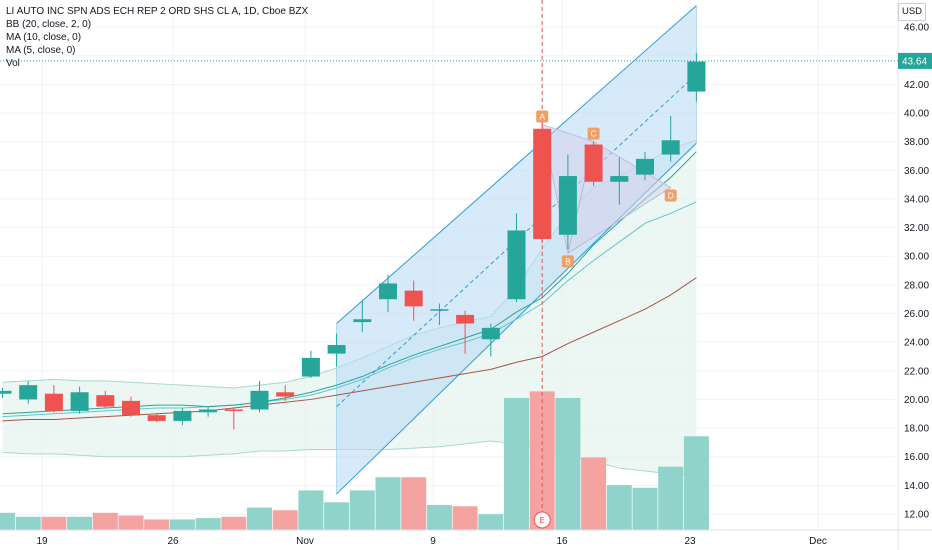 Image resolution: width=932 pixels, height=550 pixels. Describe the element at coordinates (916, 400) in the screenshot. I see `y-tick-label: 20.00` at that location.